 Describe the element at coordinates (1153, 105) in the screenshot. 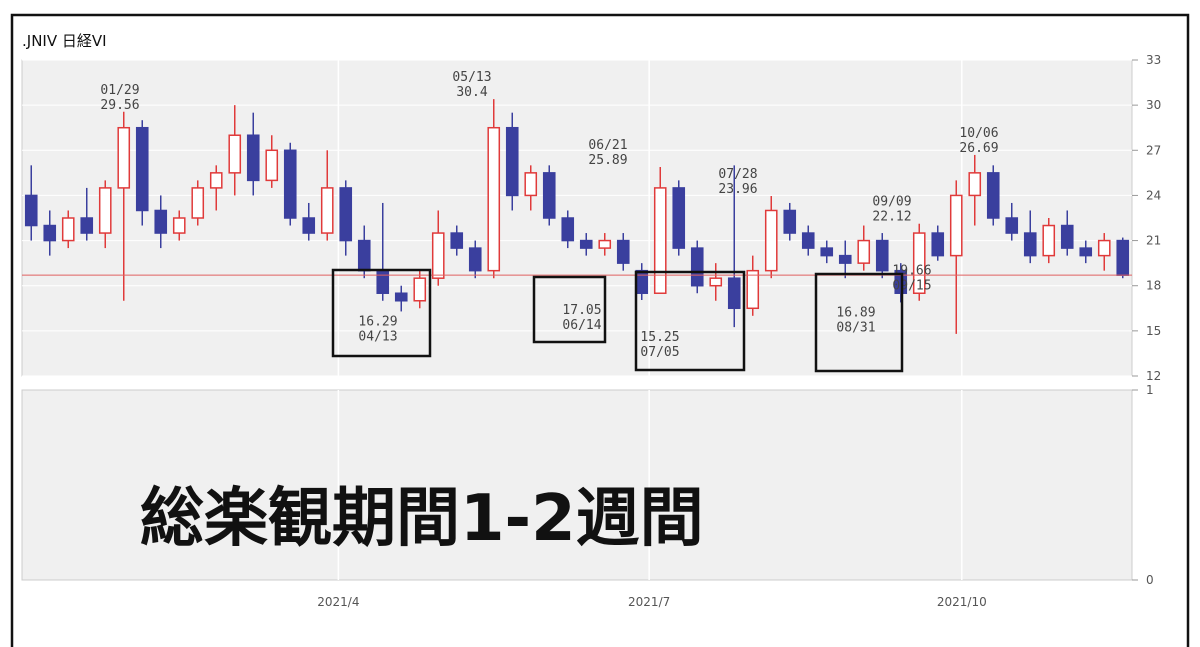

I see `y-tick-label: 30` at that location.